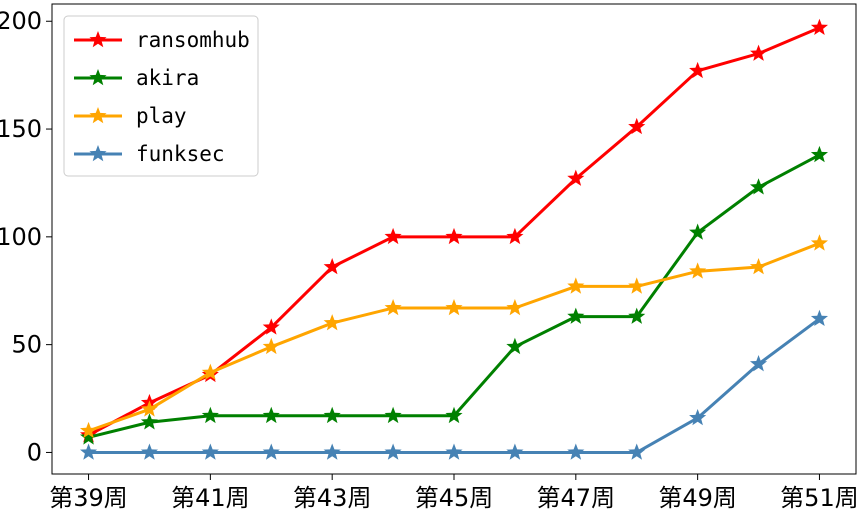  I want to click on legend-item-ransomhub: ransomhub, so click(162, 40).